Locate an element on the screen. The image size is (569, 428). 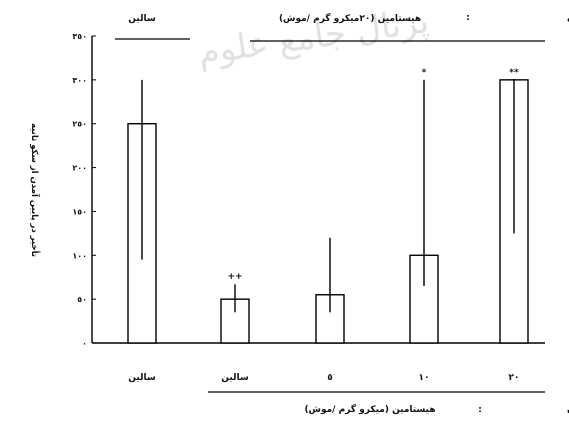
x-tick-label: ٢٠ is located at coordinates (514, 378).